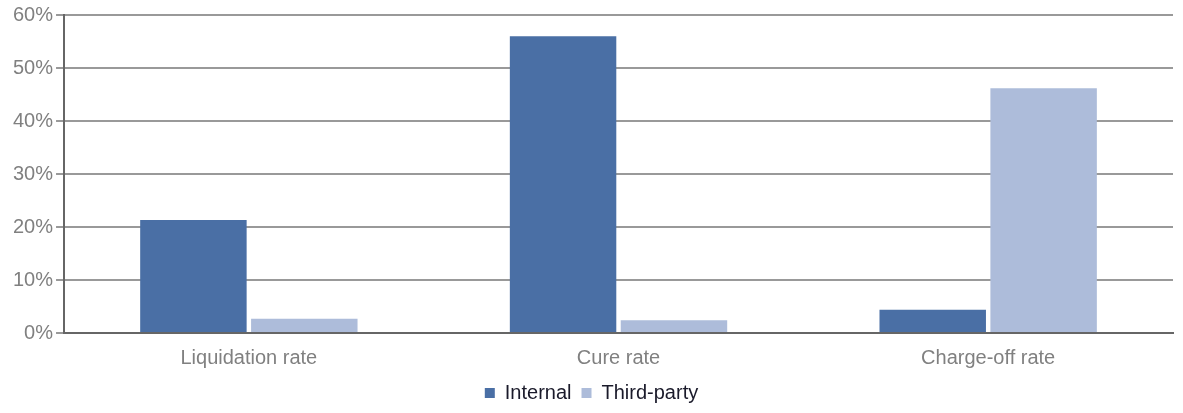  Describe the element at coordinates (33, 66) in the screenshot. I see `y-tick-label: 50%` at that location.